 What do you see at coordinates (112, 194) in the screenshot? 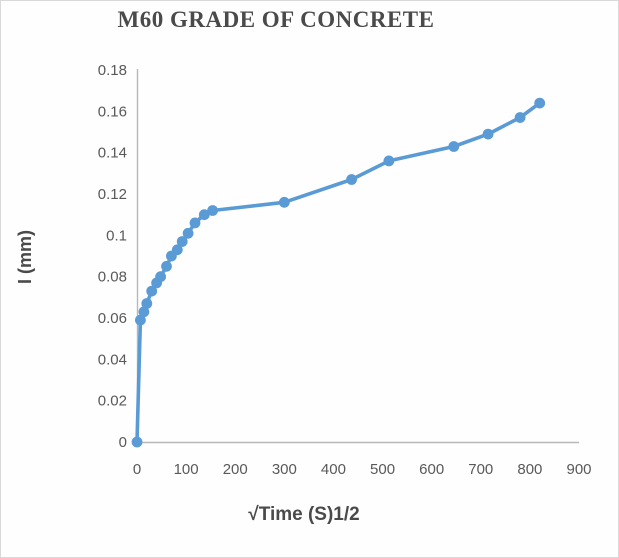
I see `y-tick-label: 0.12` at bounding box center [112, 194].